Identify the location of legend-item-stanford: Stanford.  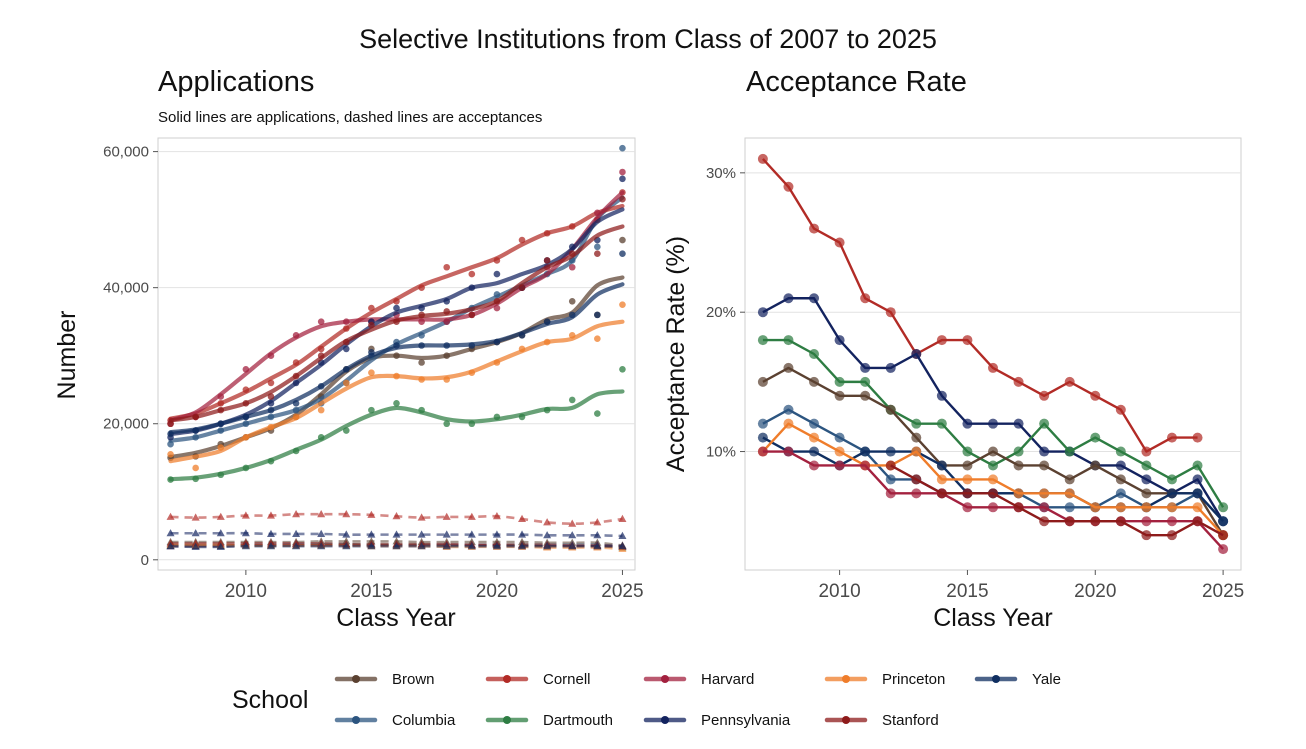
(881, 720).